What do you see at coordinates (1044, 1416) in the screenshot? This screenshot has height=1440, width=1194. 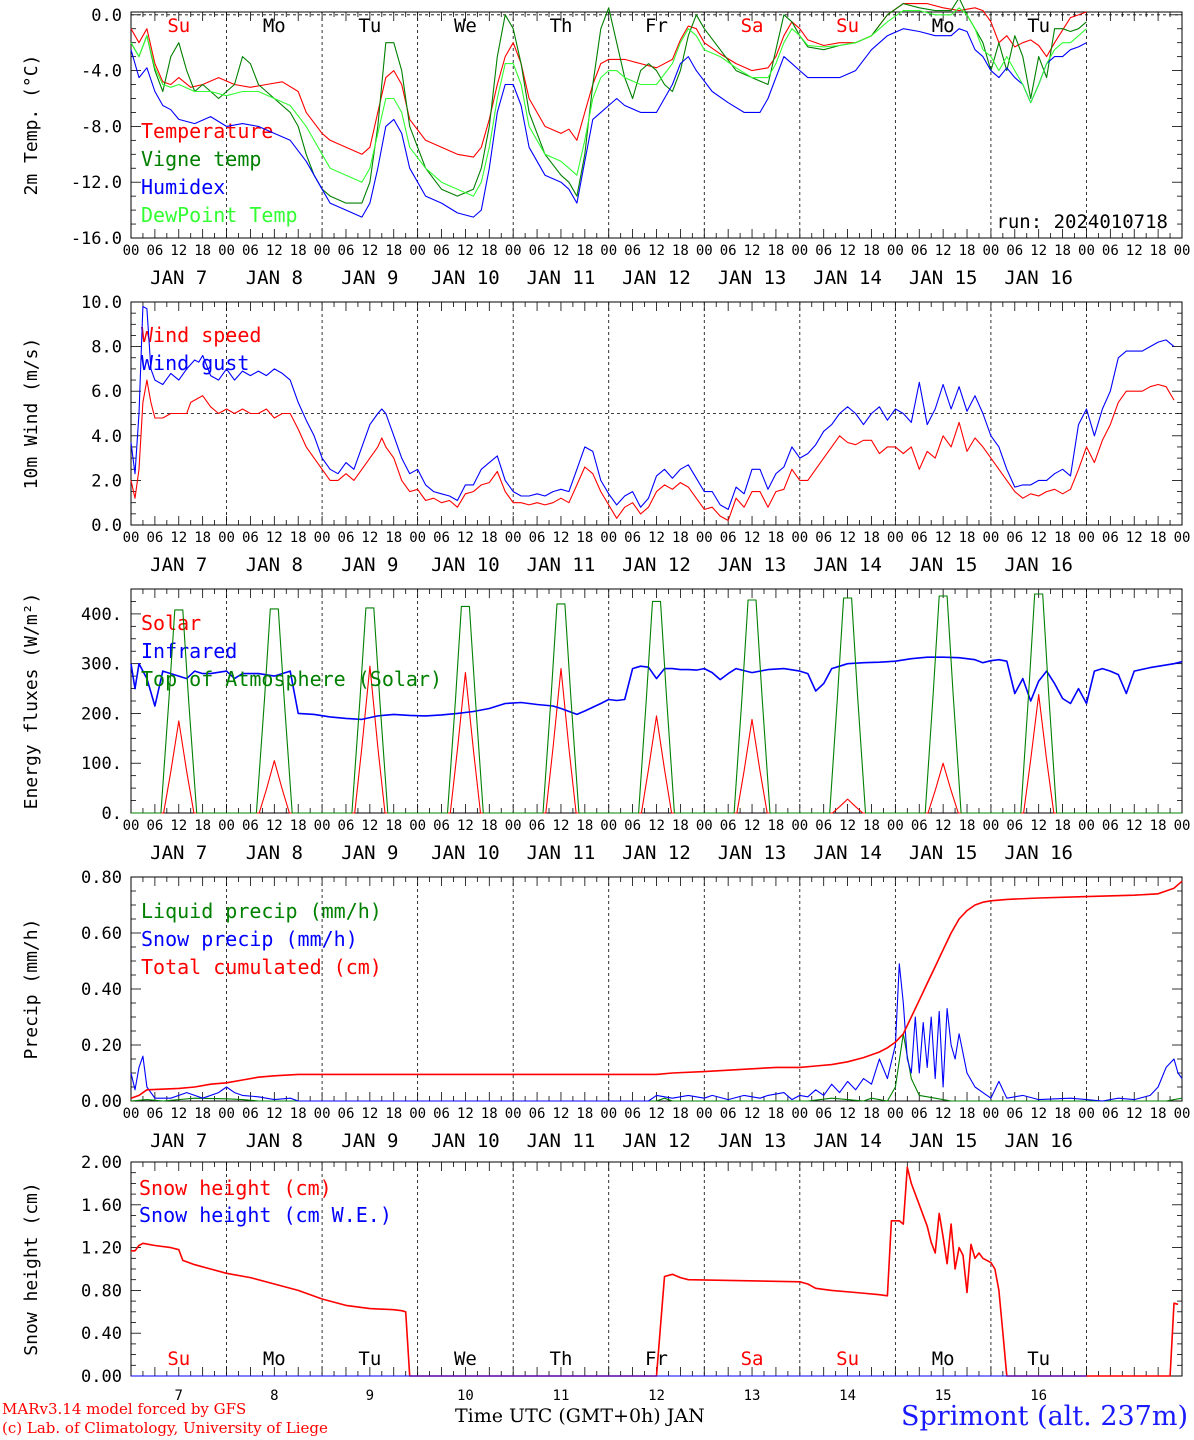 I see `station-name: Sprimont (alt. 237m)` at bounding box center [1044, 1416].